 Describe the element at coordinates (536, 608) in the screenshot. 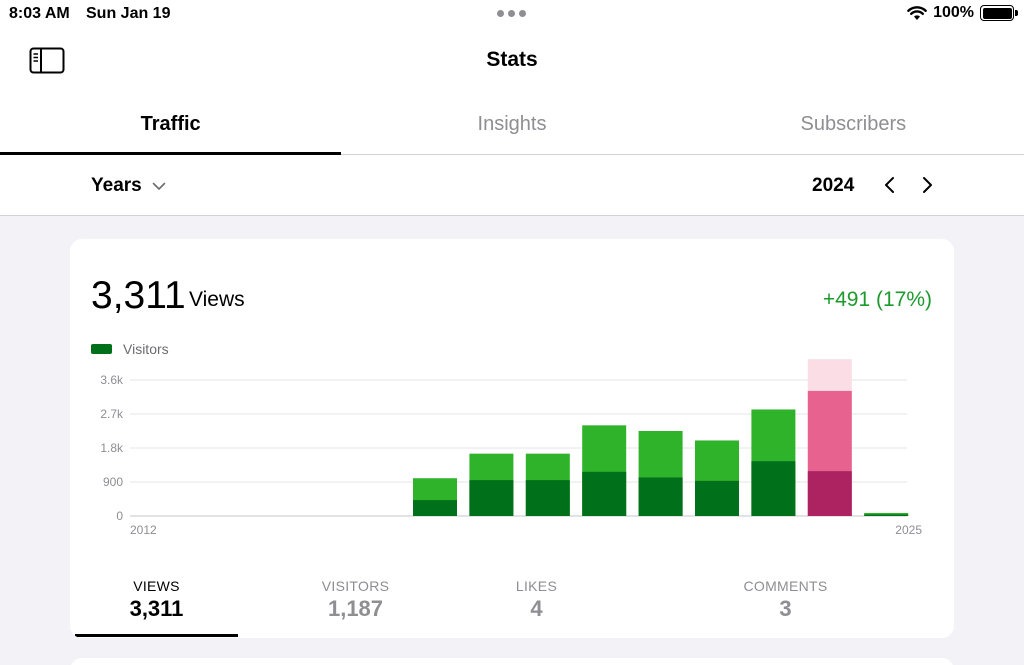

I see `metric-value: 4` at that location.